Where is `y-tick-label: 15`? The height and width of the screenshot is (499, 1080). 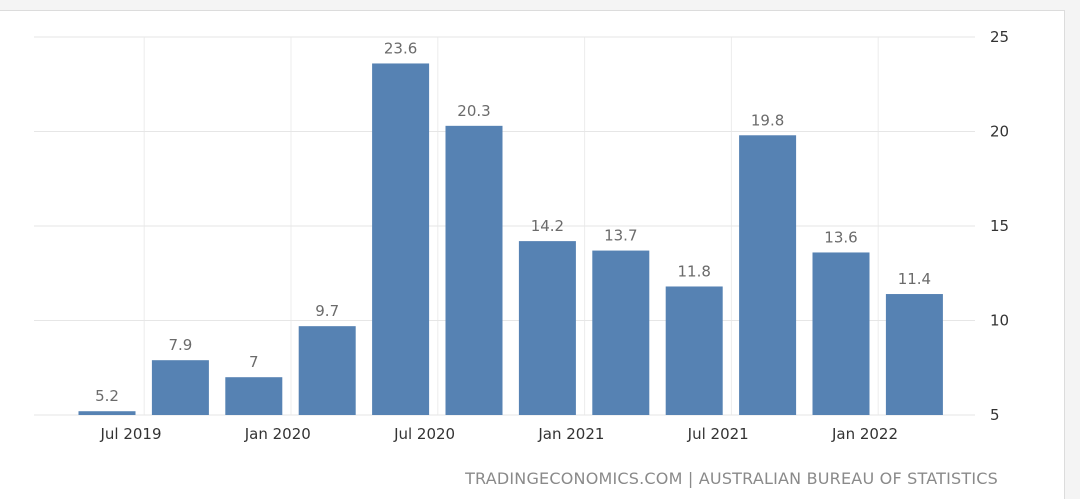
y-tick-label: 15 is located at coordinates (999, 226).